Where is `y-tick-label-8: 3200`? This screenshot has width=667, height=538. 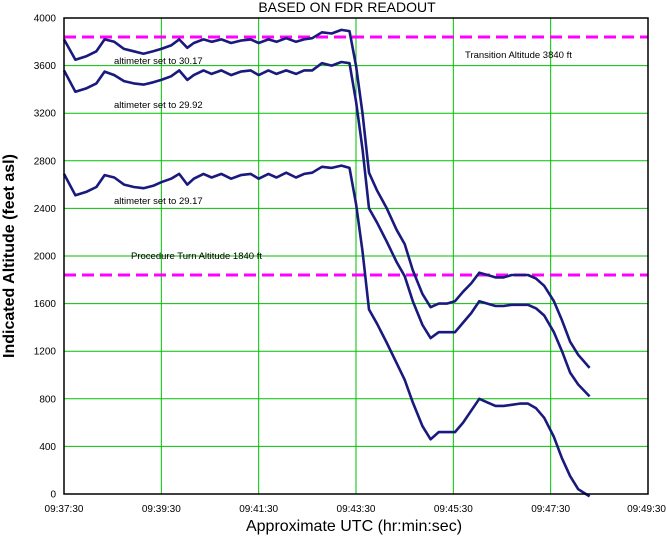
y-tick-label-8: 3200 is located at coordinates (45, 114).